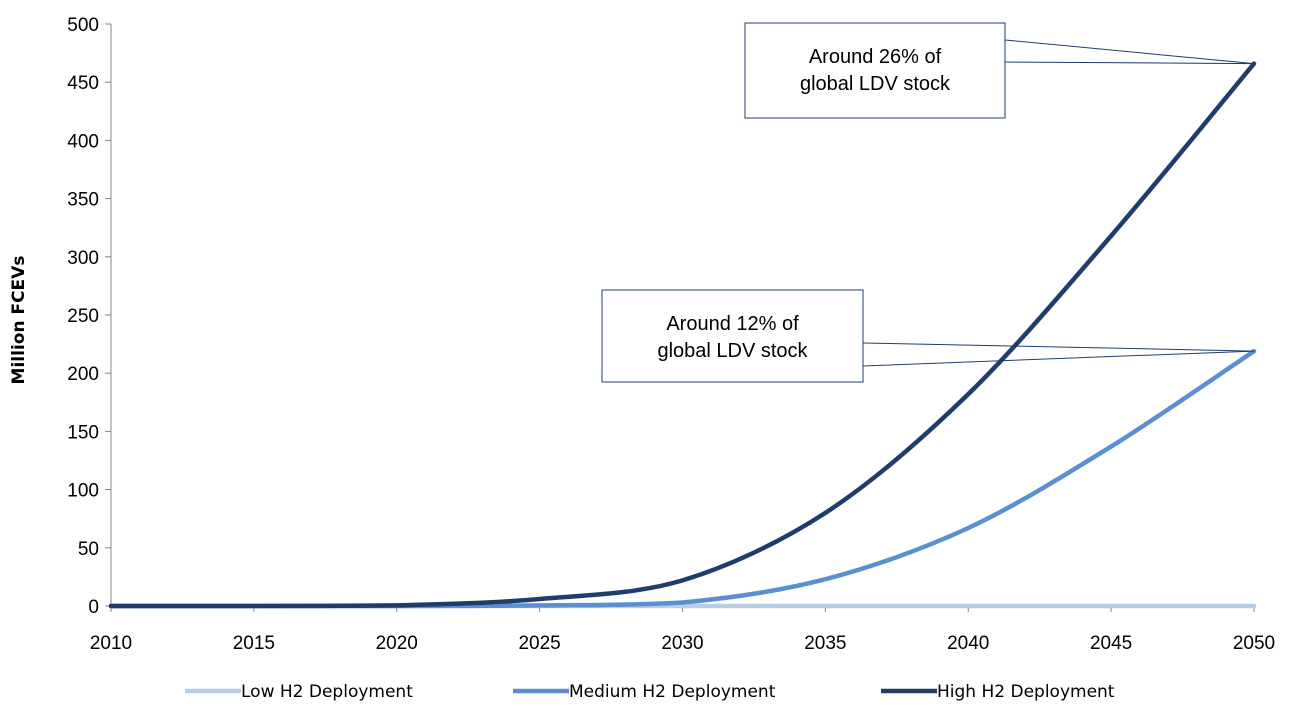 The image size is (1292, 706). Describe the element at coordinates (83, 258) in the screenshot. I see `y-tick-label: 300` at that location.